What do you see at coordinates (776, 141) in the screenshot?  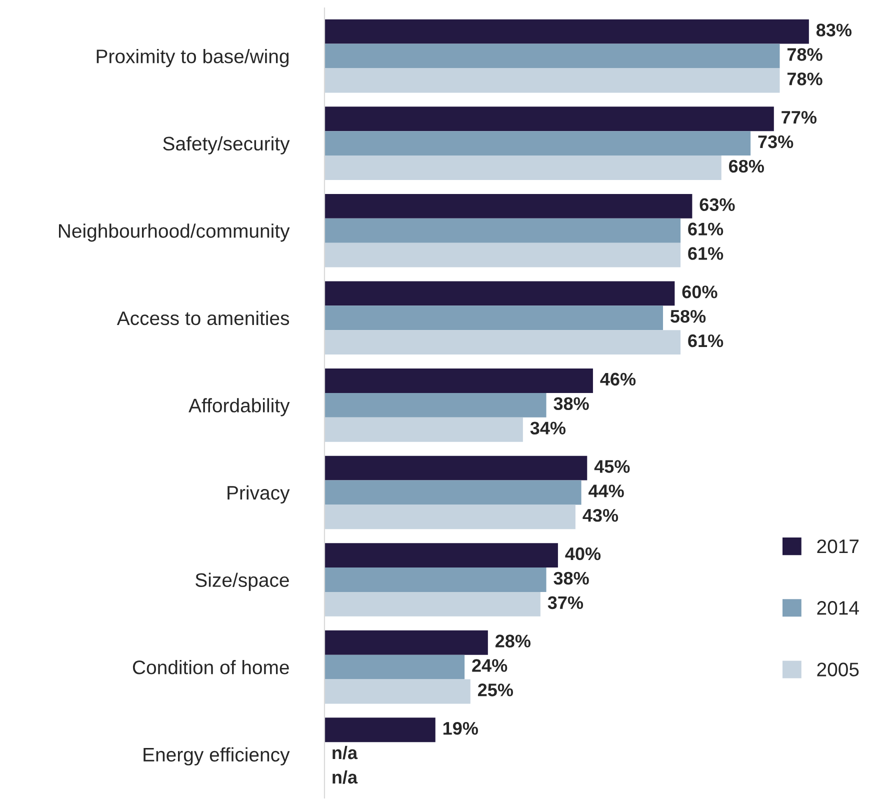 I see `data-label: 73%` at bounding box center [776, 141].